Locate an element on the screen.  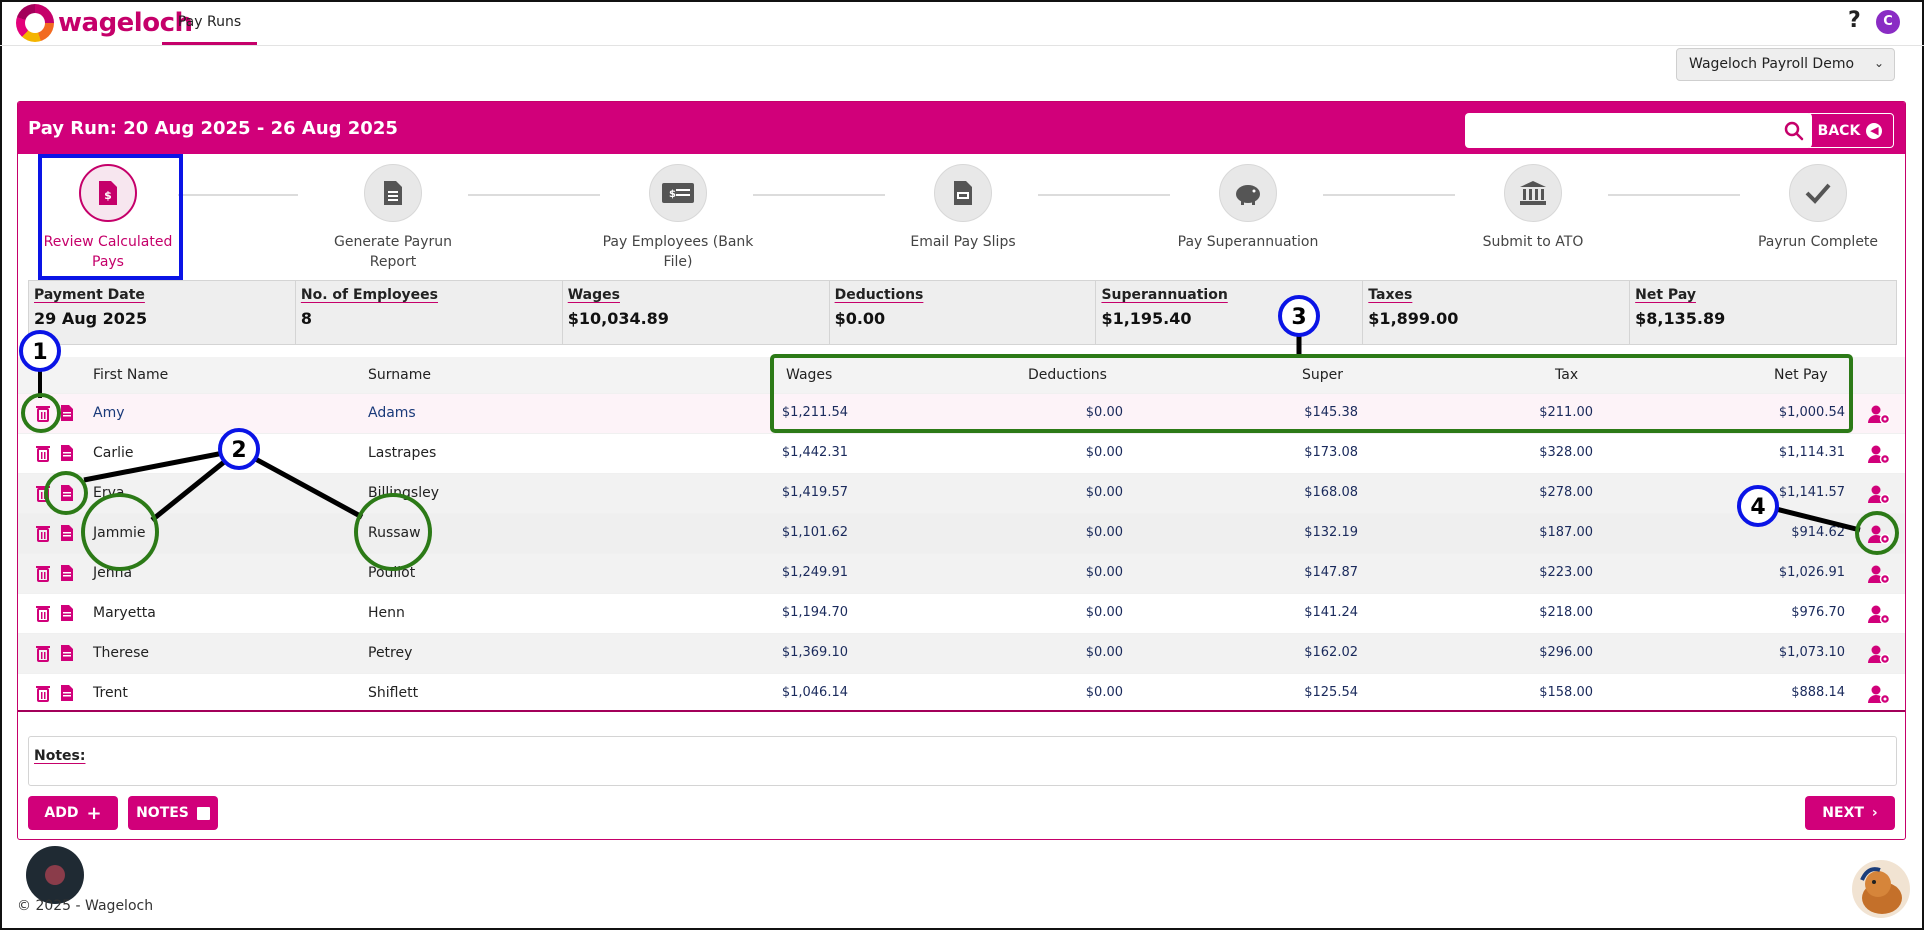
cell-surname: Shiflett is located at coordinates (393, 693).